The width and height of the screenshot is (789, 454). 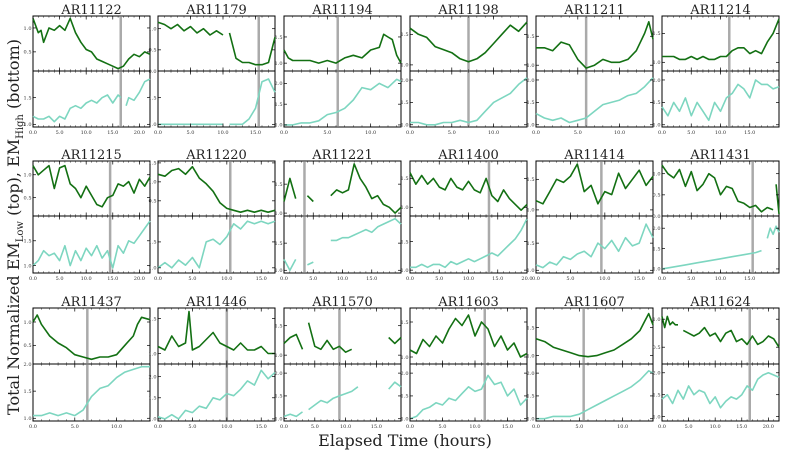 I want to click on panel-title: AR11122, so click(x=91, y=10).